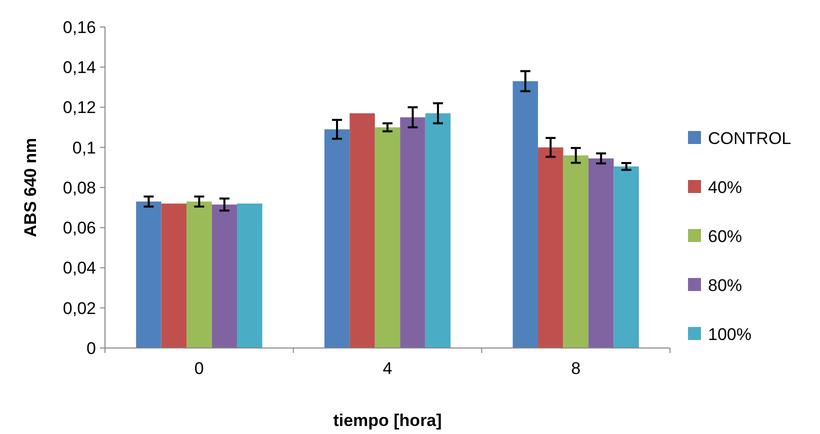 The image size is (820, 434). I want to click on x-tick-label: 0, so click(199, 368).